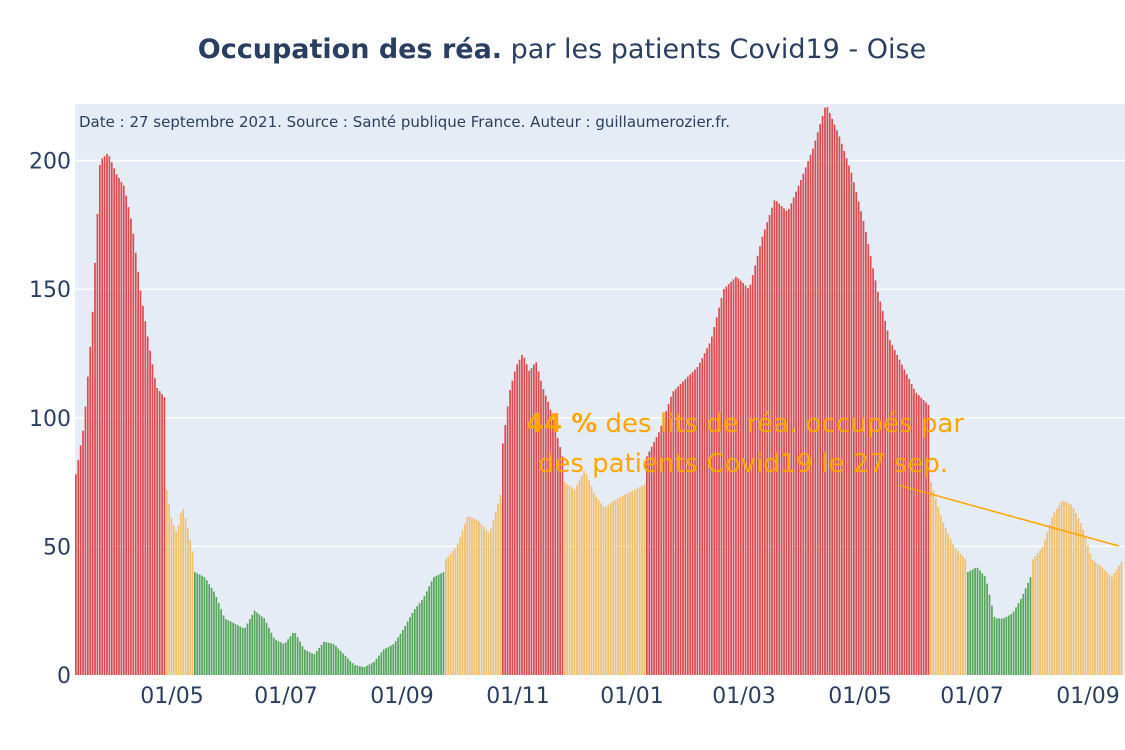 Image resolution: width=1125 pixels, height=750 pixels. What do you see at coordinates (50, 419) in the screenshot?
I see `y-axis-ticks: 0 50 100 150 200` at bounding box center [50, 419].